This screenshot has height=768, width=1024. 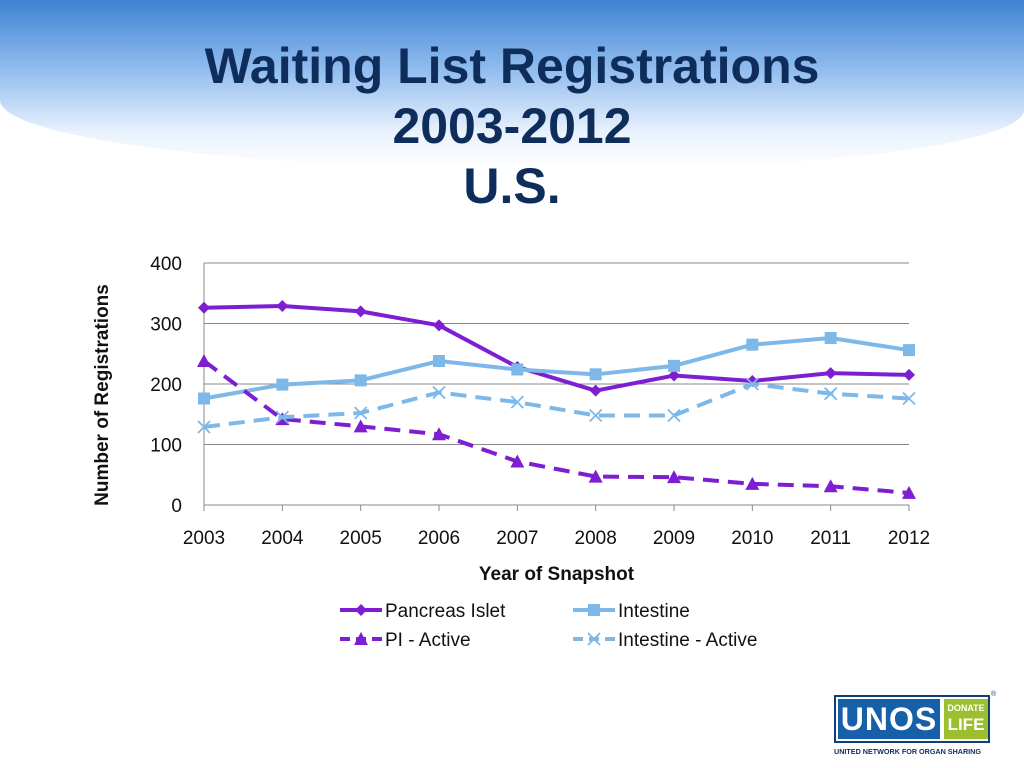 I want to click on x-tick-label: 2006, so click(x=439, y=538).